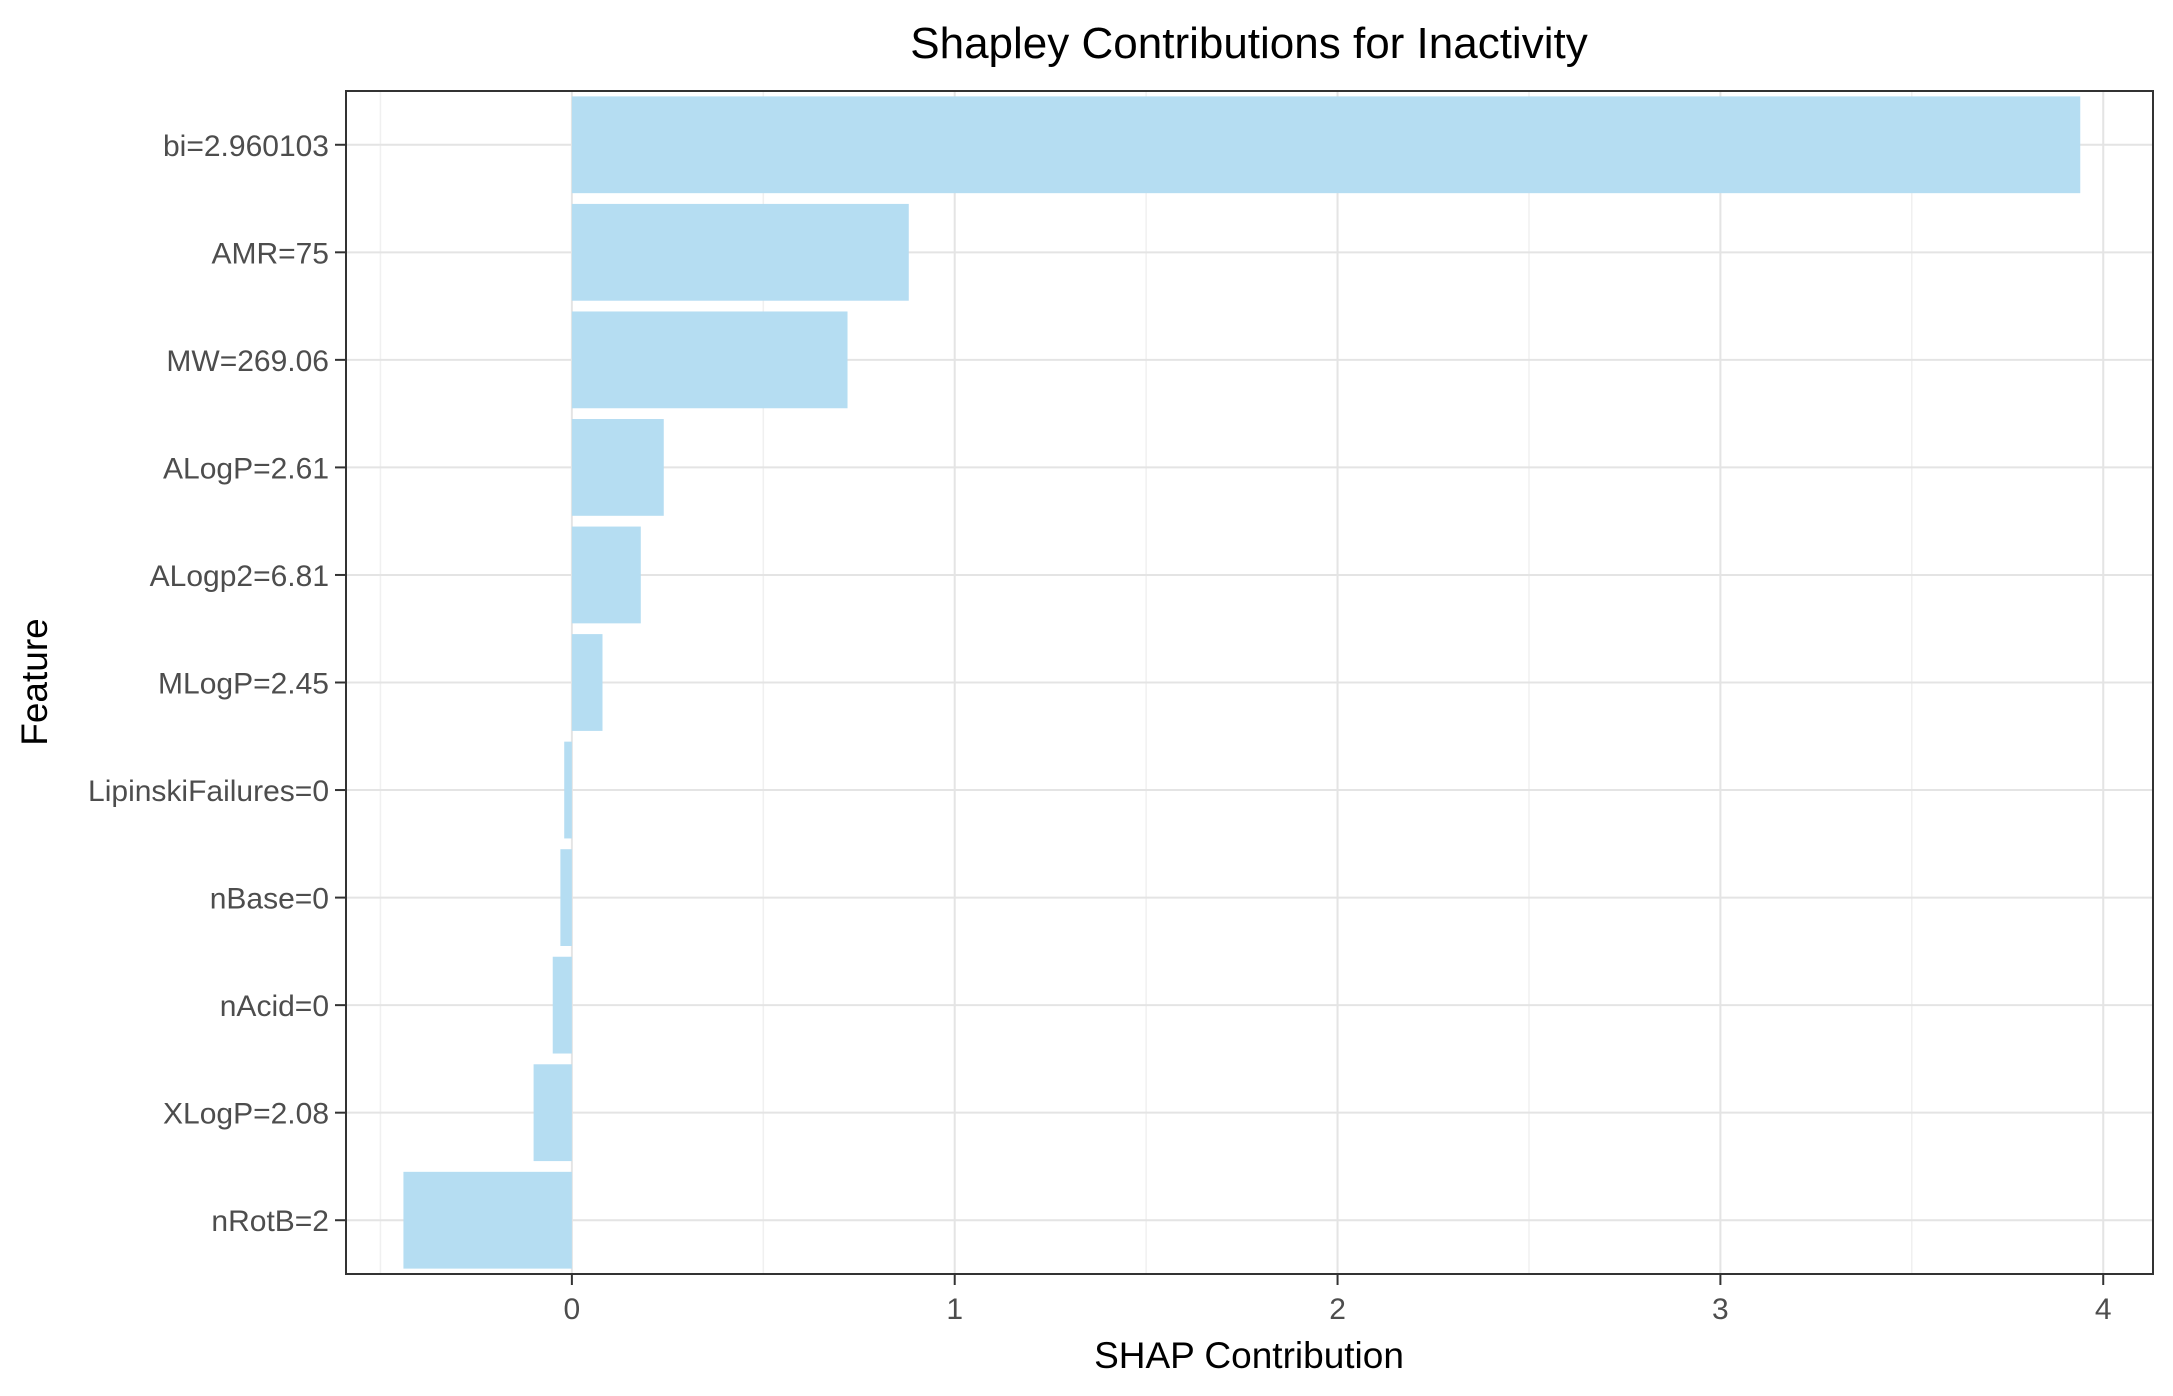 Image resolution: width=2173 pixels, height=1396 pixels. Describe the element at coordinates (274, 1006) in the screenshot. I see `y-tick-label: nAcid=0` at that location.